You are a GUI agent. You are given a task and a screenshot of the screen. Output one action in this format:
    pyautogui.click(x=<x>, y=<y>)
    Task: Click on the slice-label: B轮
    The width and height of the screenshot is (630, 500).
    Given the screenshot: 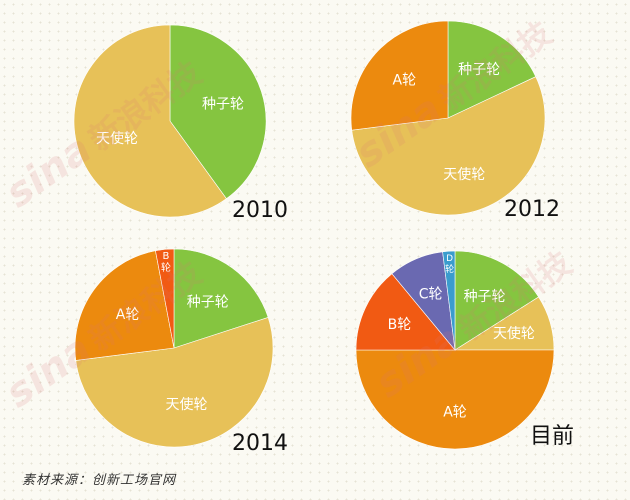 What is the action you would take?
    pyautogui.click(x=400, y=325)
    